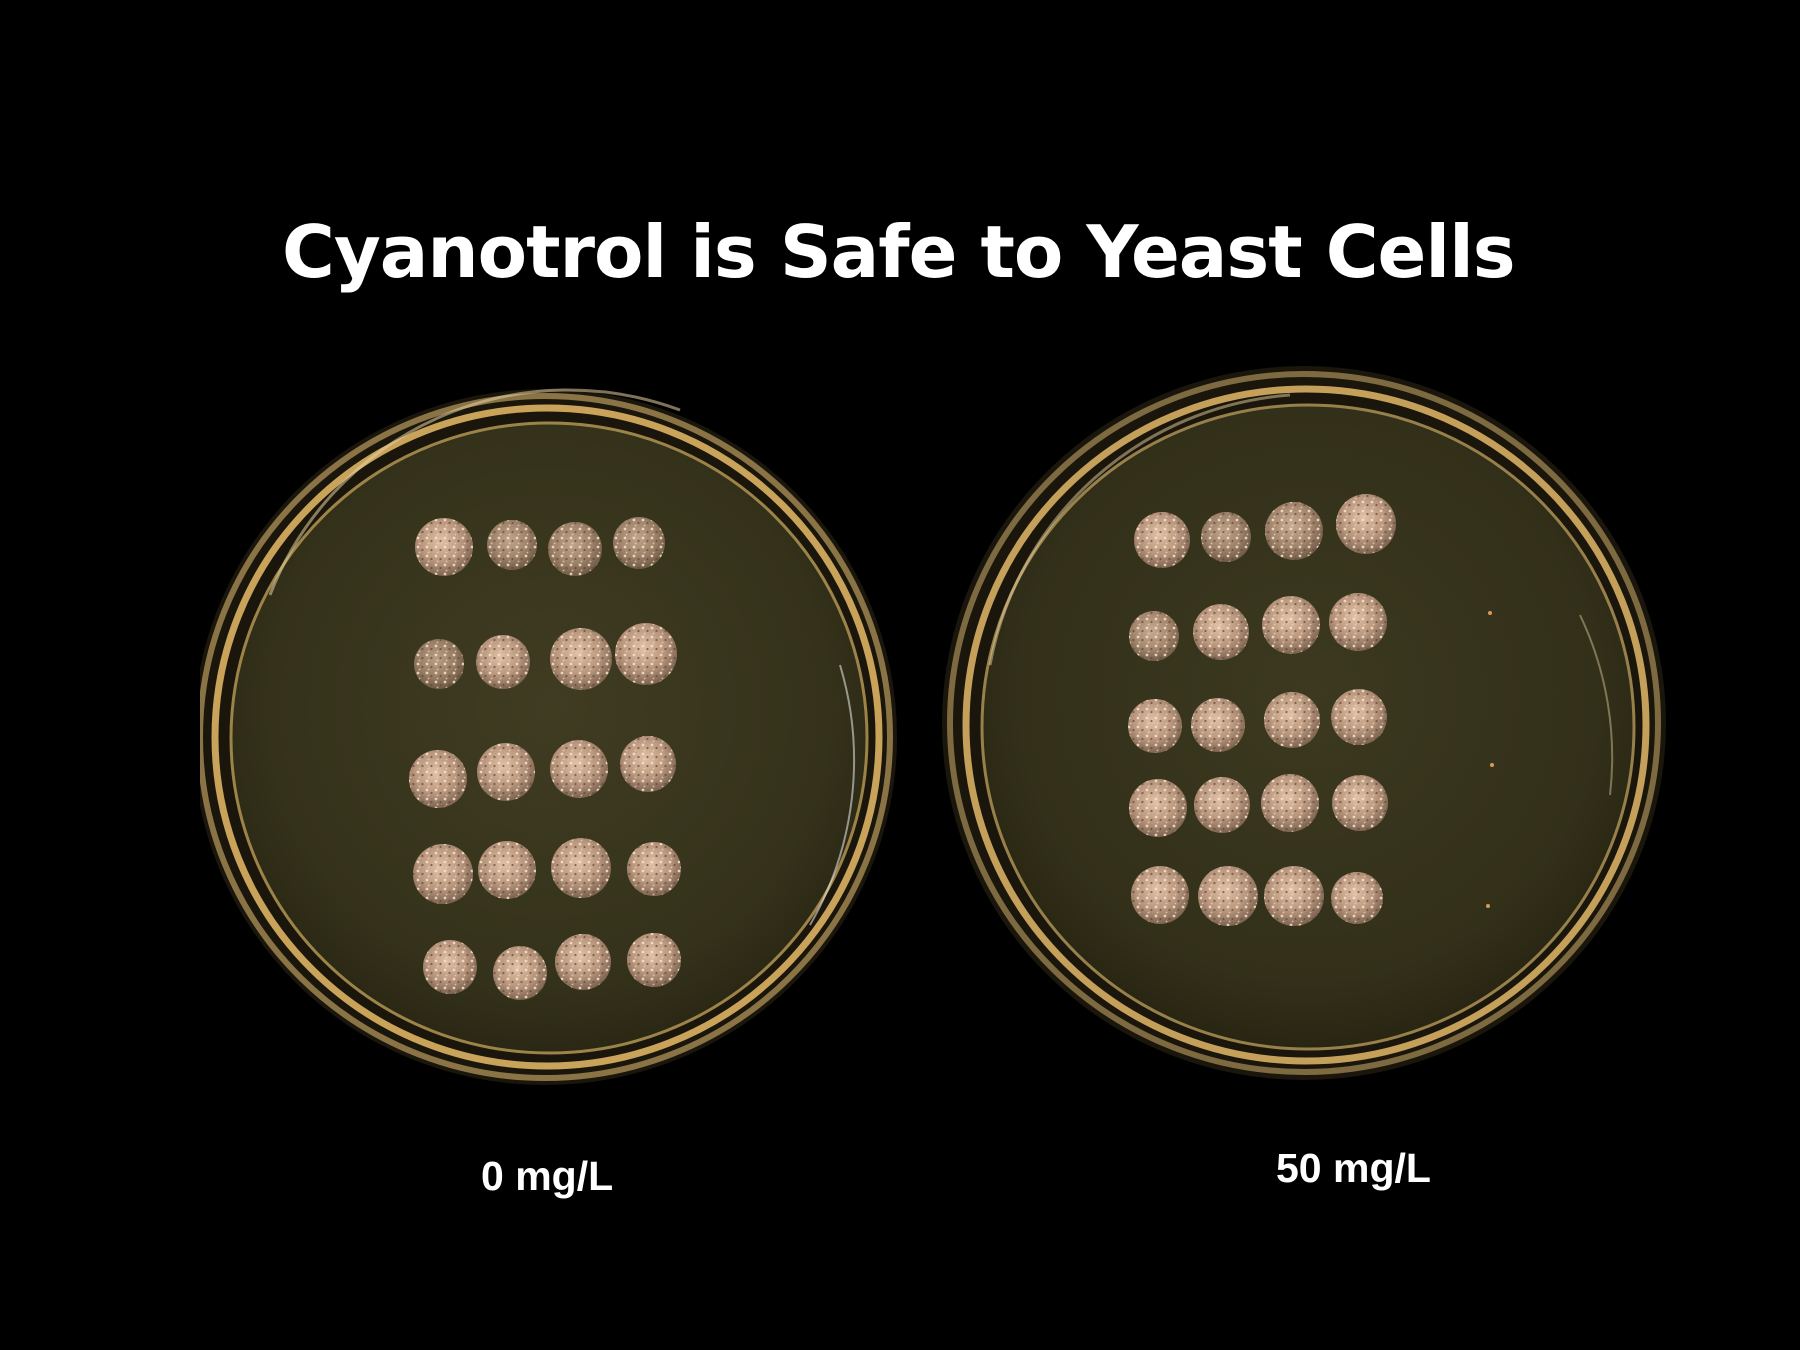 This screenshot has height=1350, width=1800. I want to click on slide-title: Cyanotrol is Safe to Yeast Cells, so click(898, 252).